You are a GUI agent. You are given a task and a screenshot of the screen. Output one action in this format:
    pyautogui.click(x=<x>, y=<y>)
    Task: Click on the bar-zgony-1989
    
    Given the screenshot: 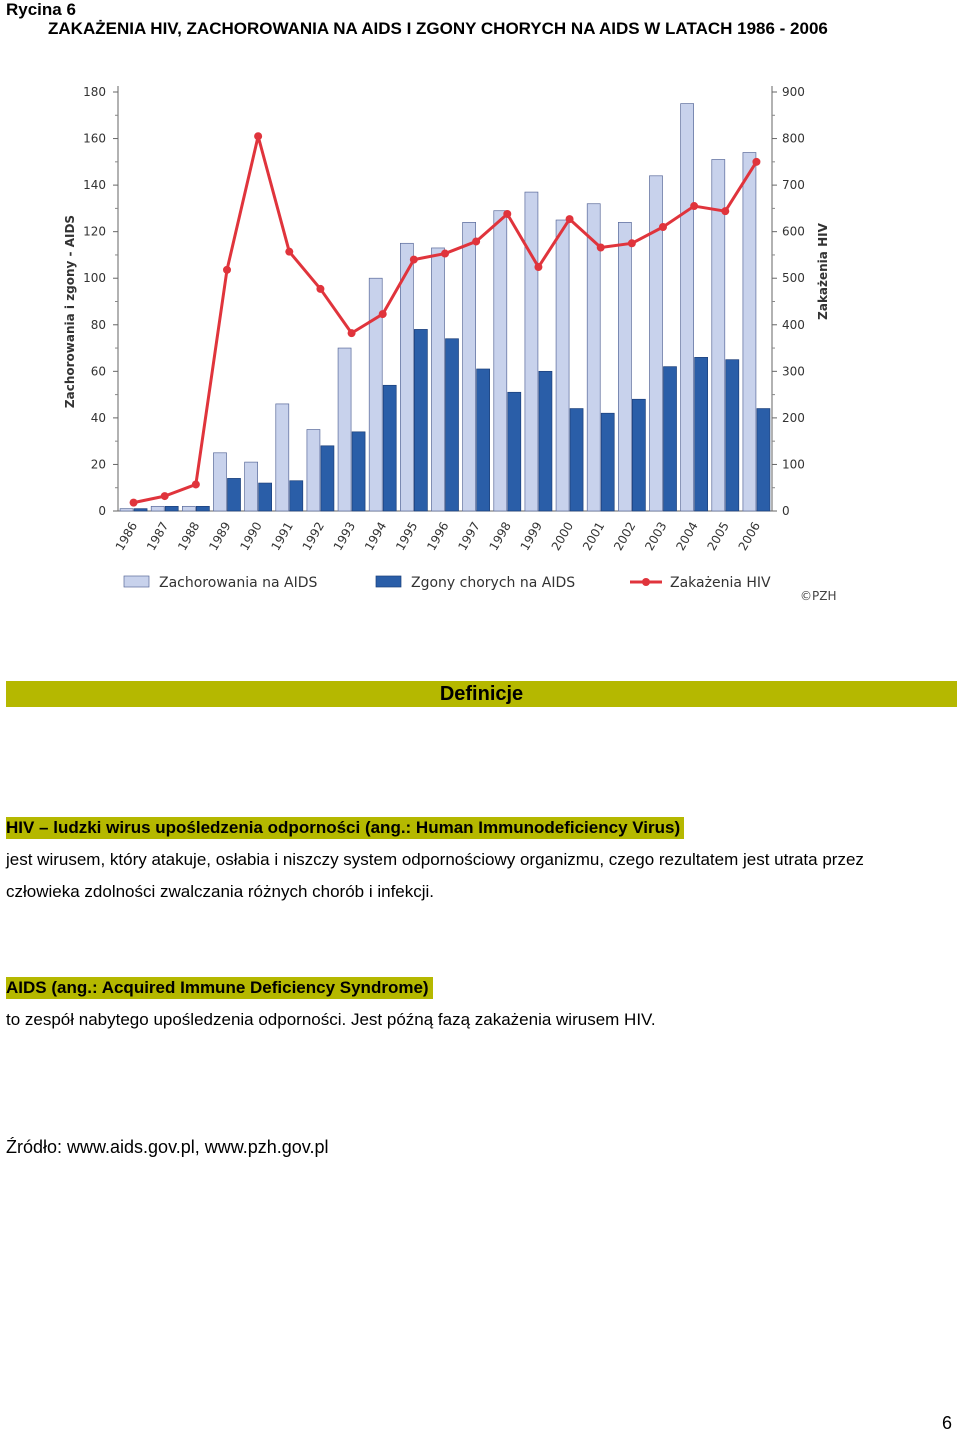 What is the action you would take?
    pyautogui.click(x=234, y=495)
    